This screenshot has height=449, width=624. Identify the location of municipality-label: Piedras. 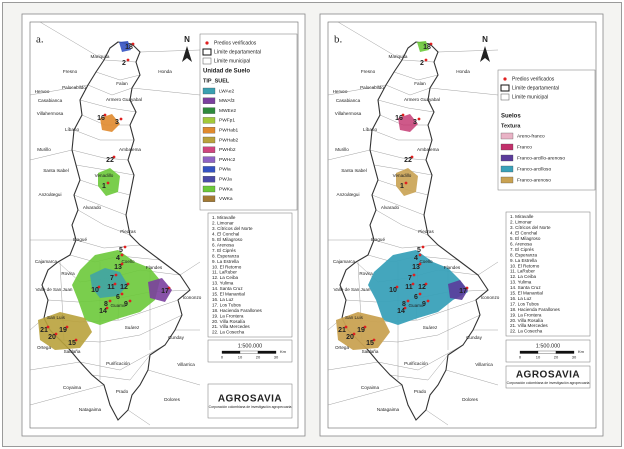
(426, 231).